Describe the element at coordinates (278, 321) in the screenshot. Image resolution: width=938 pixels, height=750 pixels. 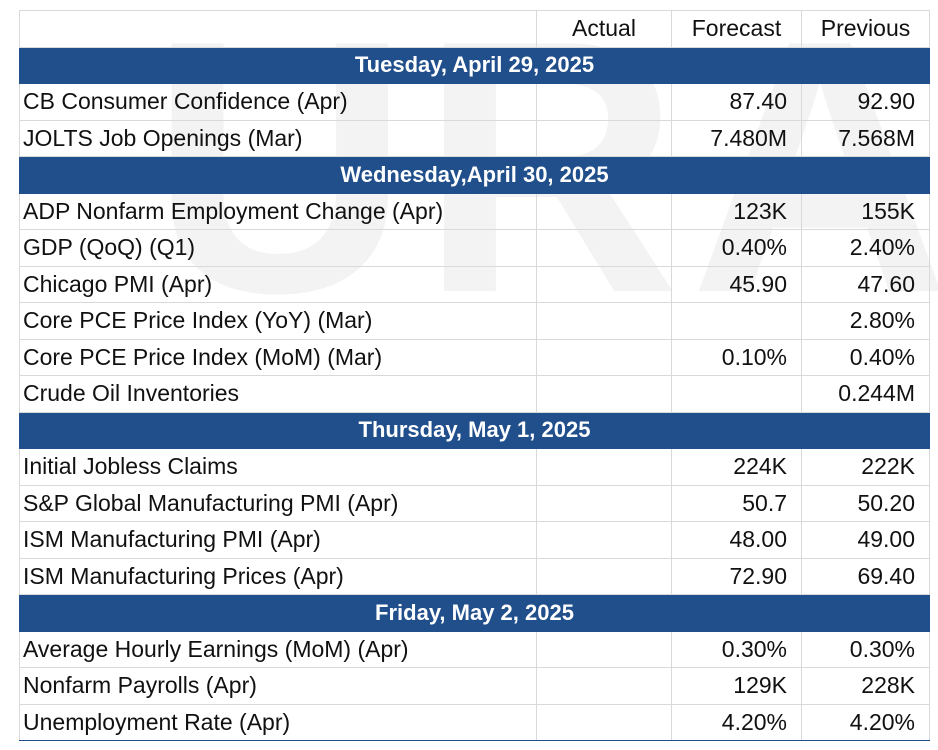
I see `event-name: Core PCE Price Index (YoY) (Mar)` at that location.